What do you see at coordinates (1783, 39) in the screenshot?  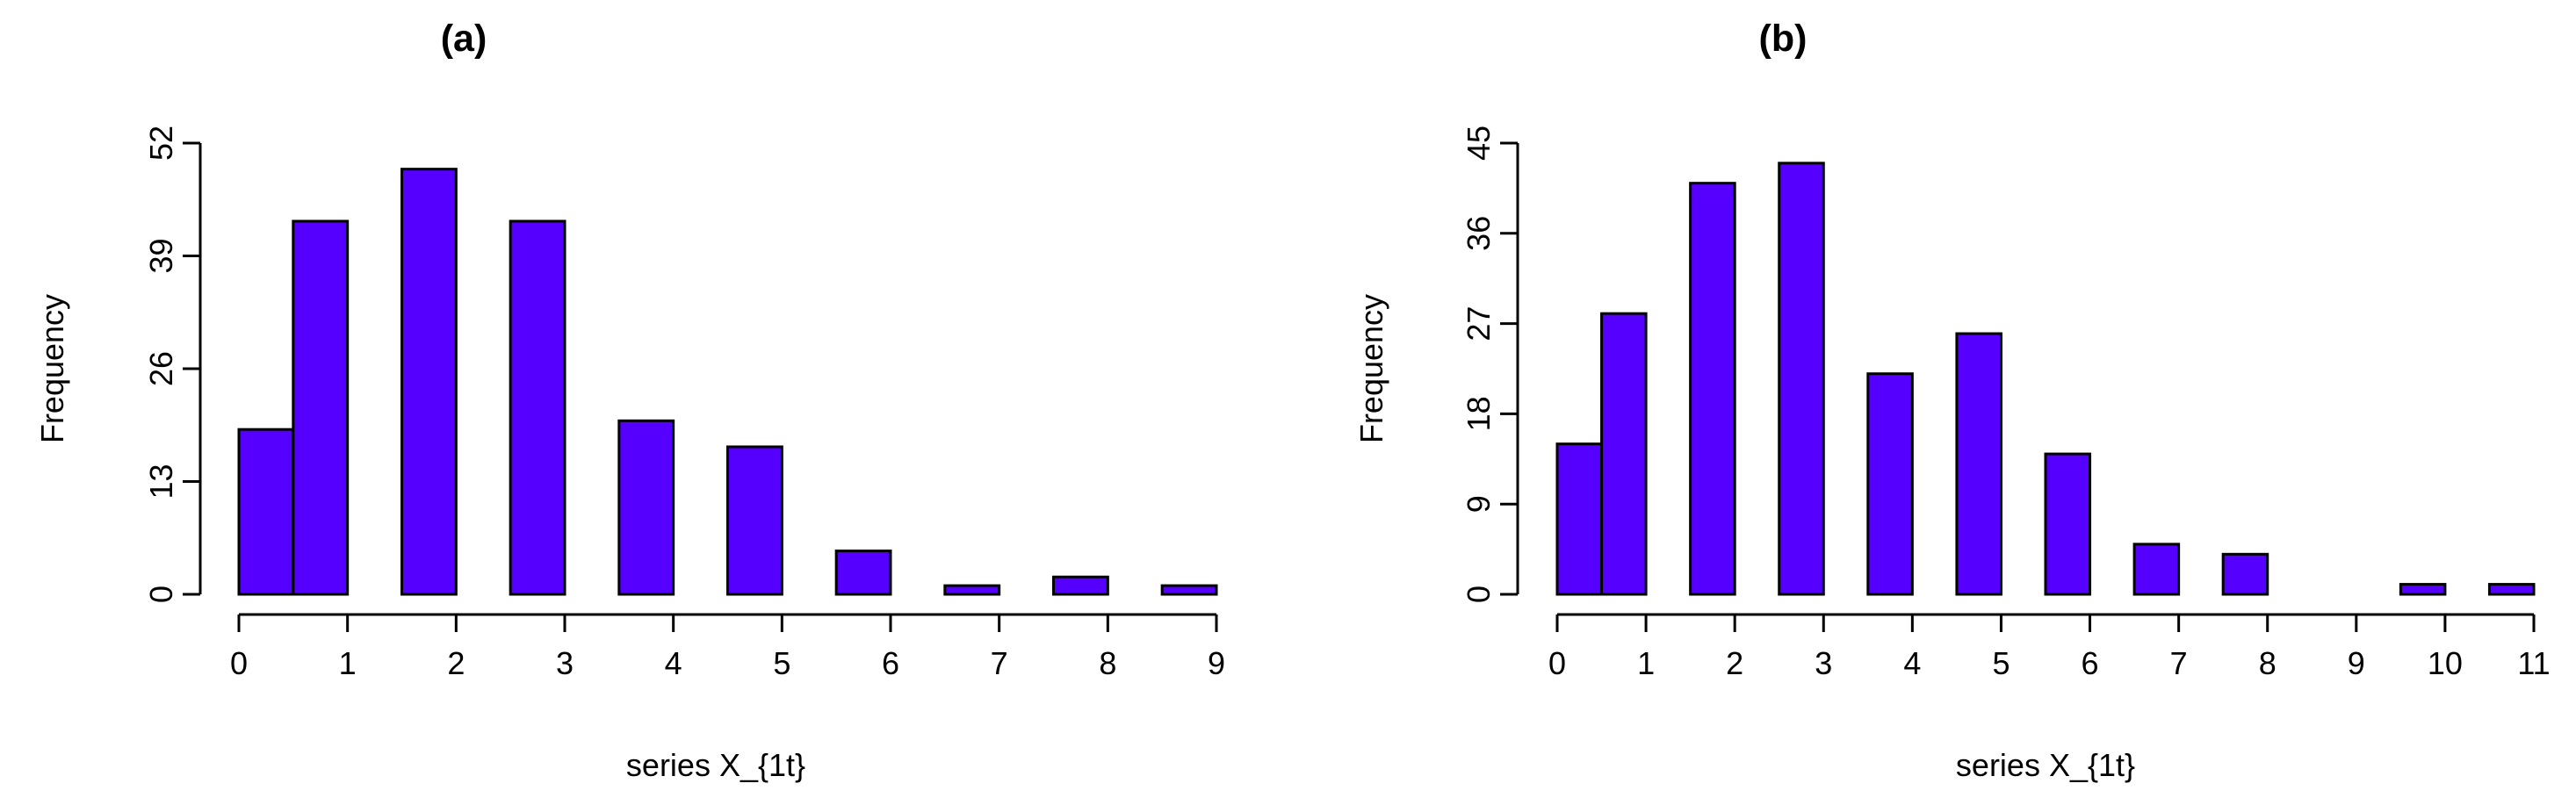 I see `chart-title: (b)` at bounding box center [1783, 39].